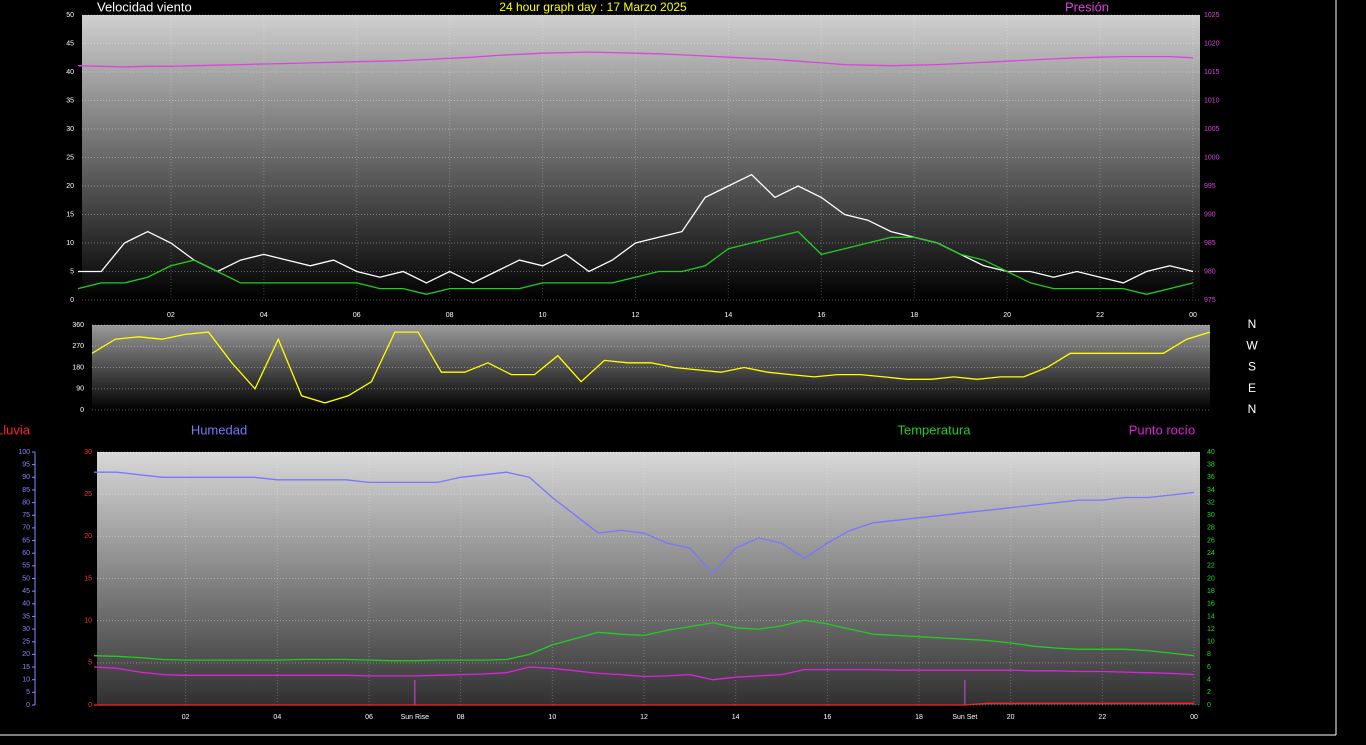 This screenshot has height=745, width=1366. I want to click on y3-tick-label: 55, so click(26, 566).